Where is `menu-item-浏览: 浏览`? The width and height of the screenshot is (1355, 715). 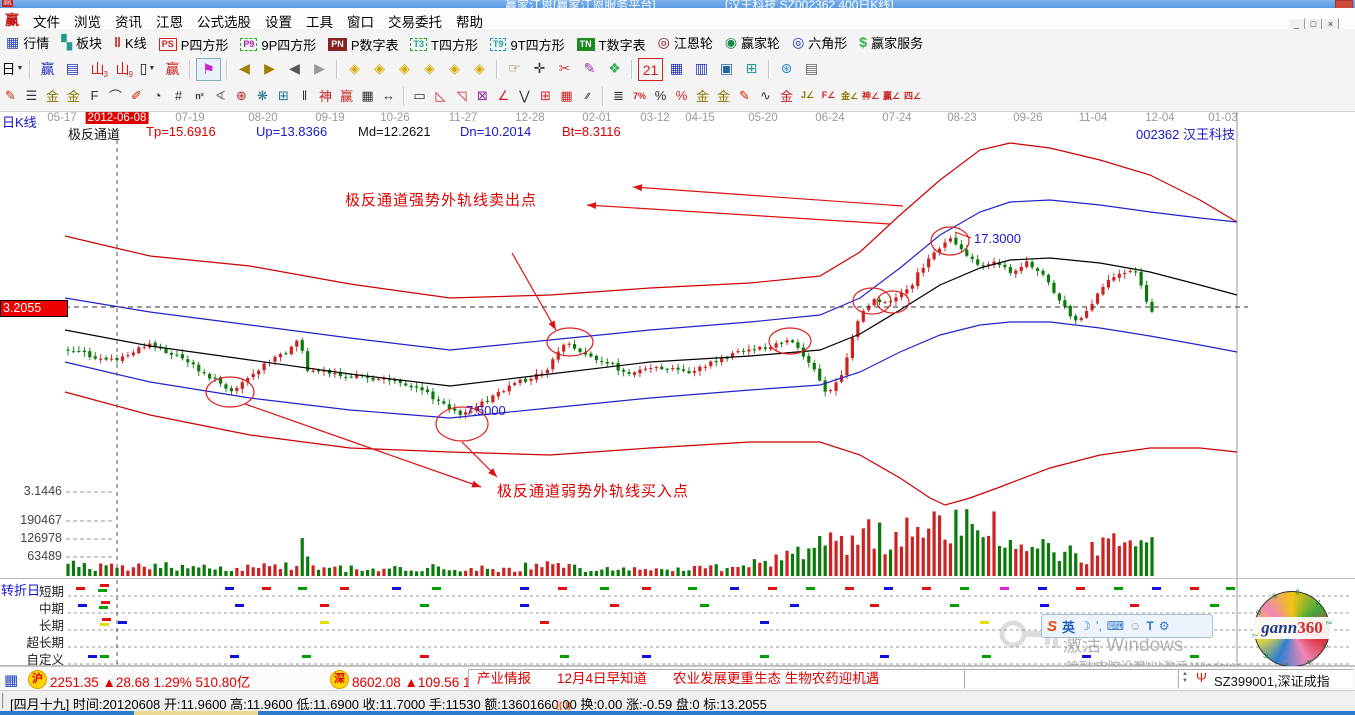
menu-item-浏览: 浏览 is located at coordinates (87, 22).